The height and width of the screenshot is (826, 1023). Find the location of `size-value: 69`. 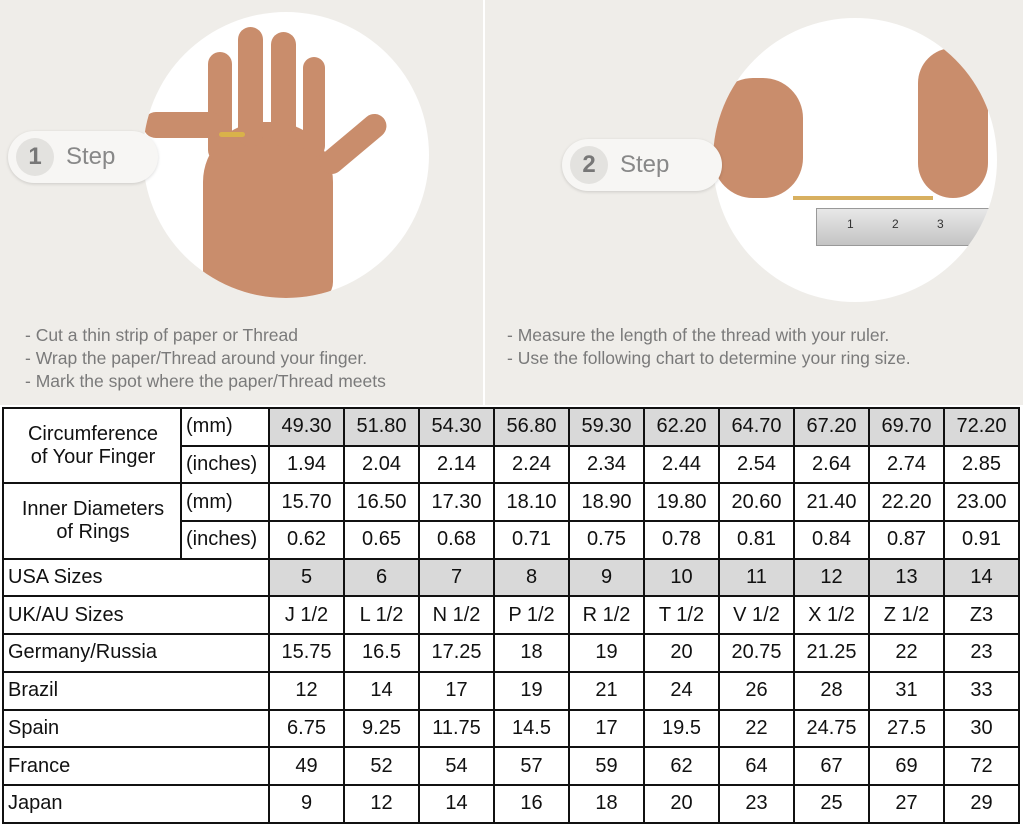

size-value: 69 is located at coordinates (906, 766).